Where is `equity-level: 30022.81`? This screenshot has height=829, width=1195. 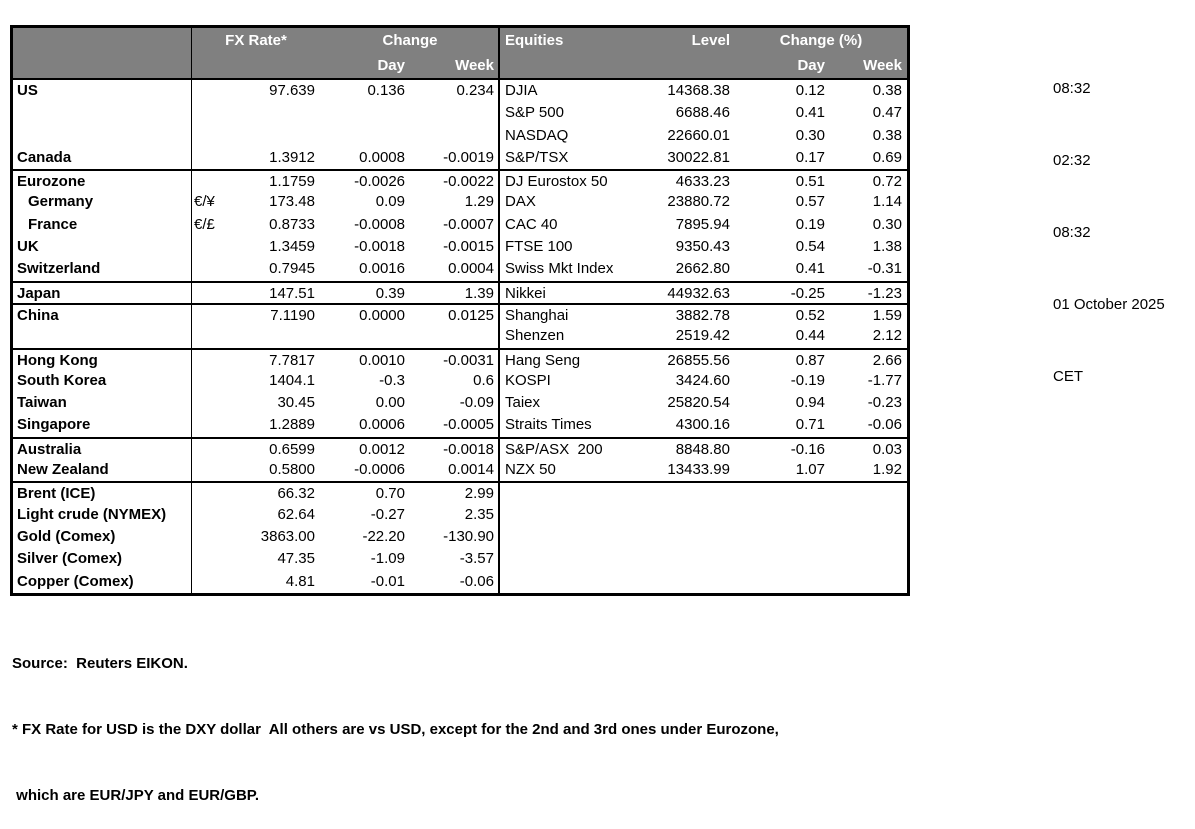 equity-level: 30022.81 is located at coordinates (698, 157).